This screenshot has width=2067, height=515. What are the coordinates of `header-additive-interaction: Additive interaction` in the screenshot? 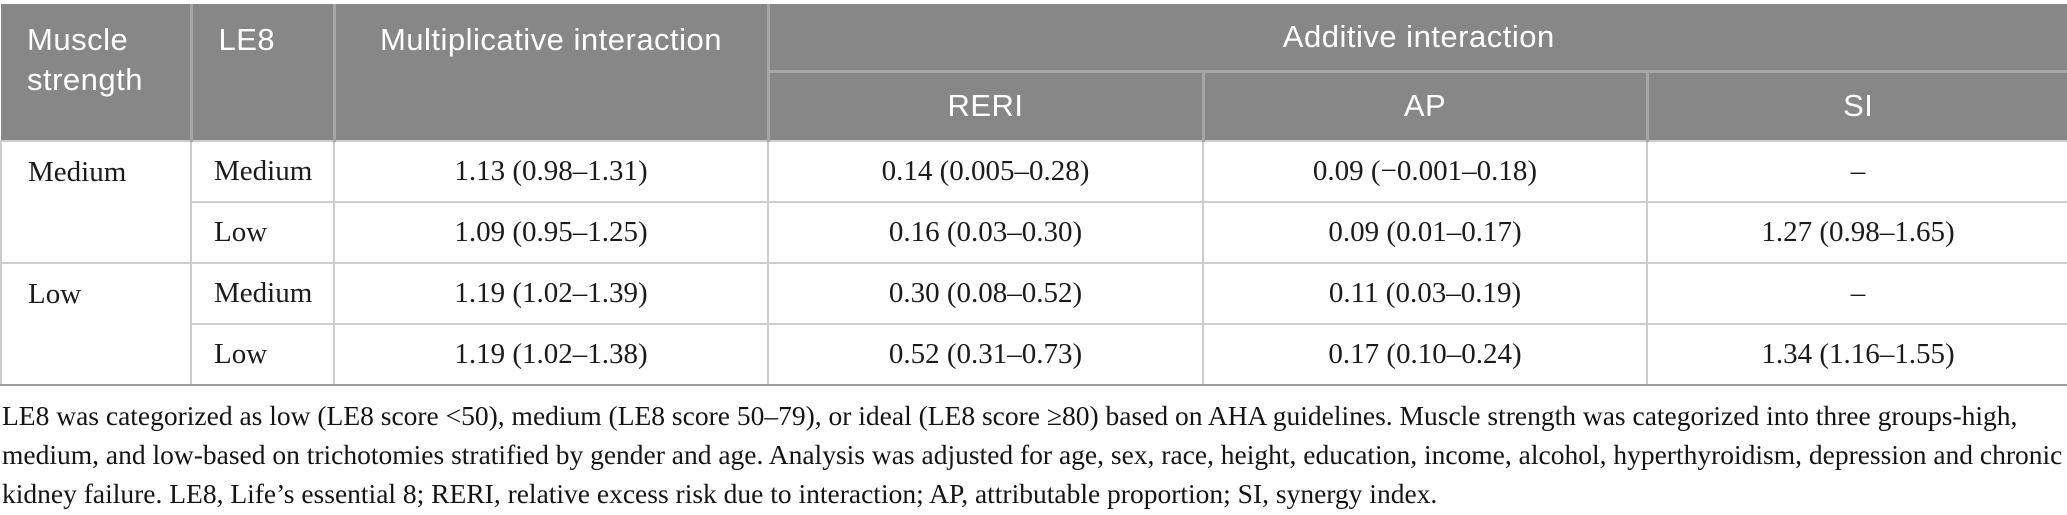 It's located at (1416, 38).